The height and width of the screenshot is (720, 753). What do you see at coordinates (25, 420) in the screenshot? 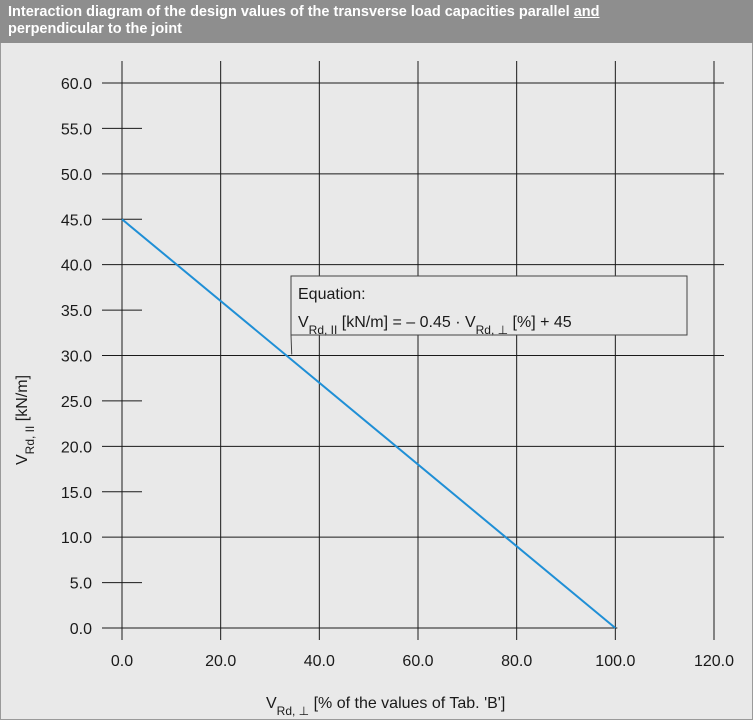
I see `y-axis-label: VRd, II [kN/m]` at bounding box center [25, 420].